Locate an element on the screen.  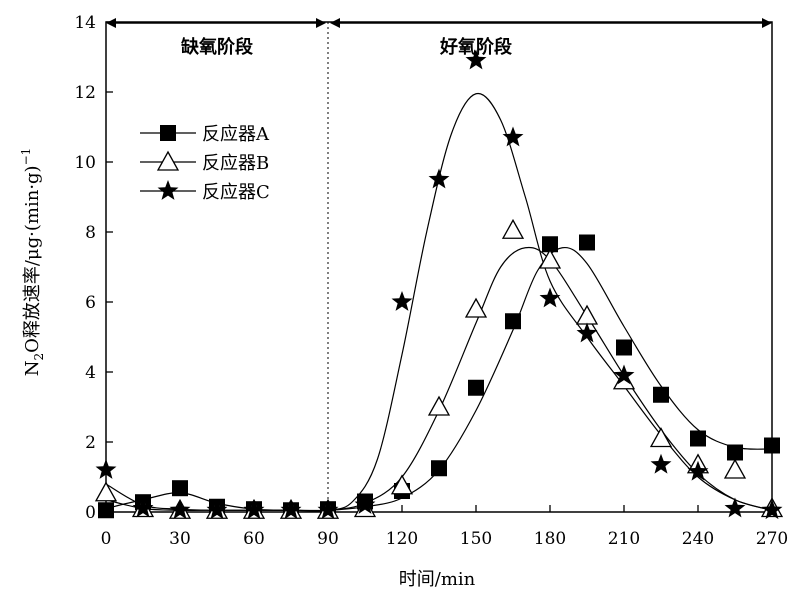
y-tick-label-12: 12 is located at coordinates (85, 93).